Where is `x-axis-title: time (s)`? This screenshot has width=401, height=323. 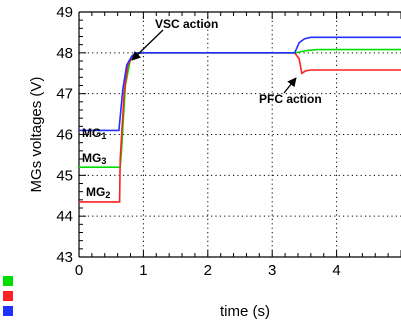
x-axis-title: time (s) is located at coordinates (245, 311).